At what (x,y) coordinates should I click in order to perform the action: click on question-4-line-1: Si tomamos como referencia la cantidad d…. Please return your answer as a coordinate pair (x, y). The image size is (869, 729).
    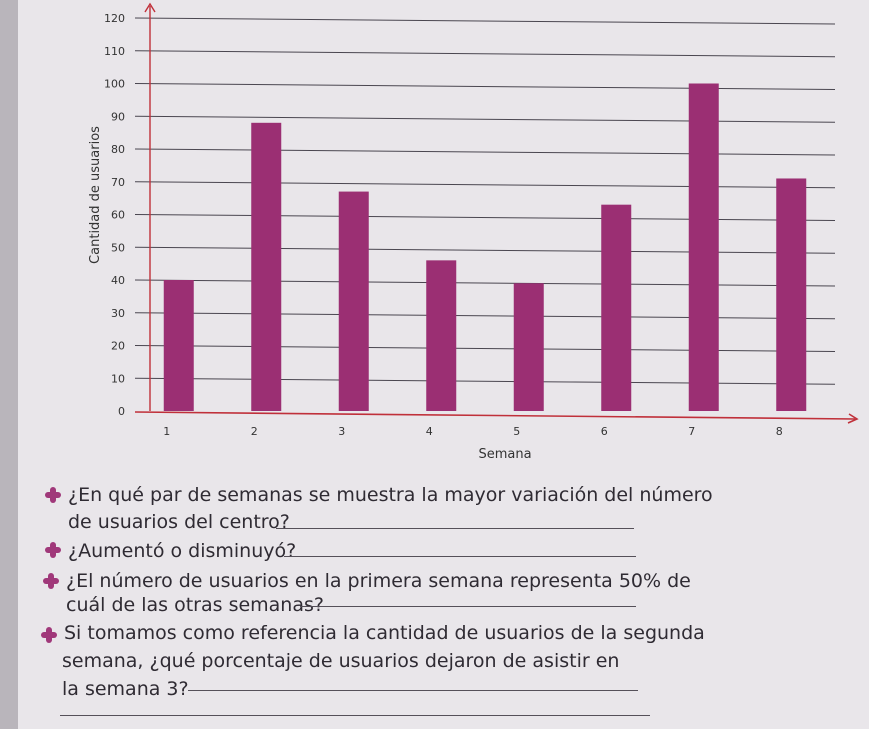
    Looking at the image, I should click on (384, 633).